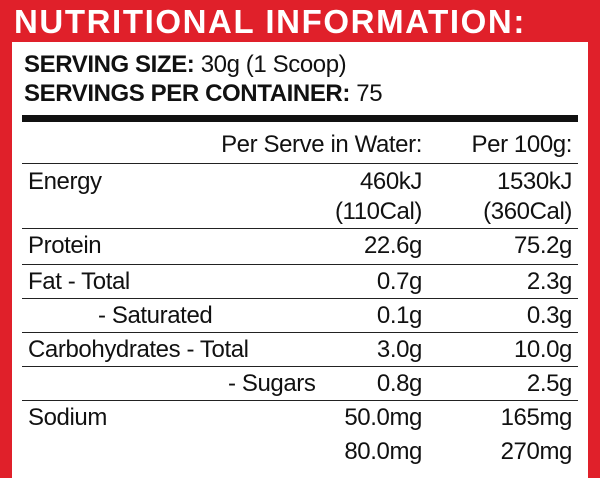  I want to click on column-header: Per 100g:, so click(522, 144).